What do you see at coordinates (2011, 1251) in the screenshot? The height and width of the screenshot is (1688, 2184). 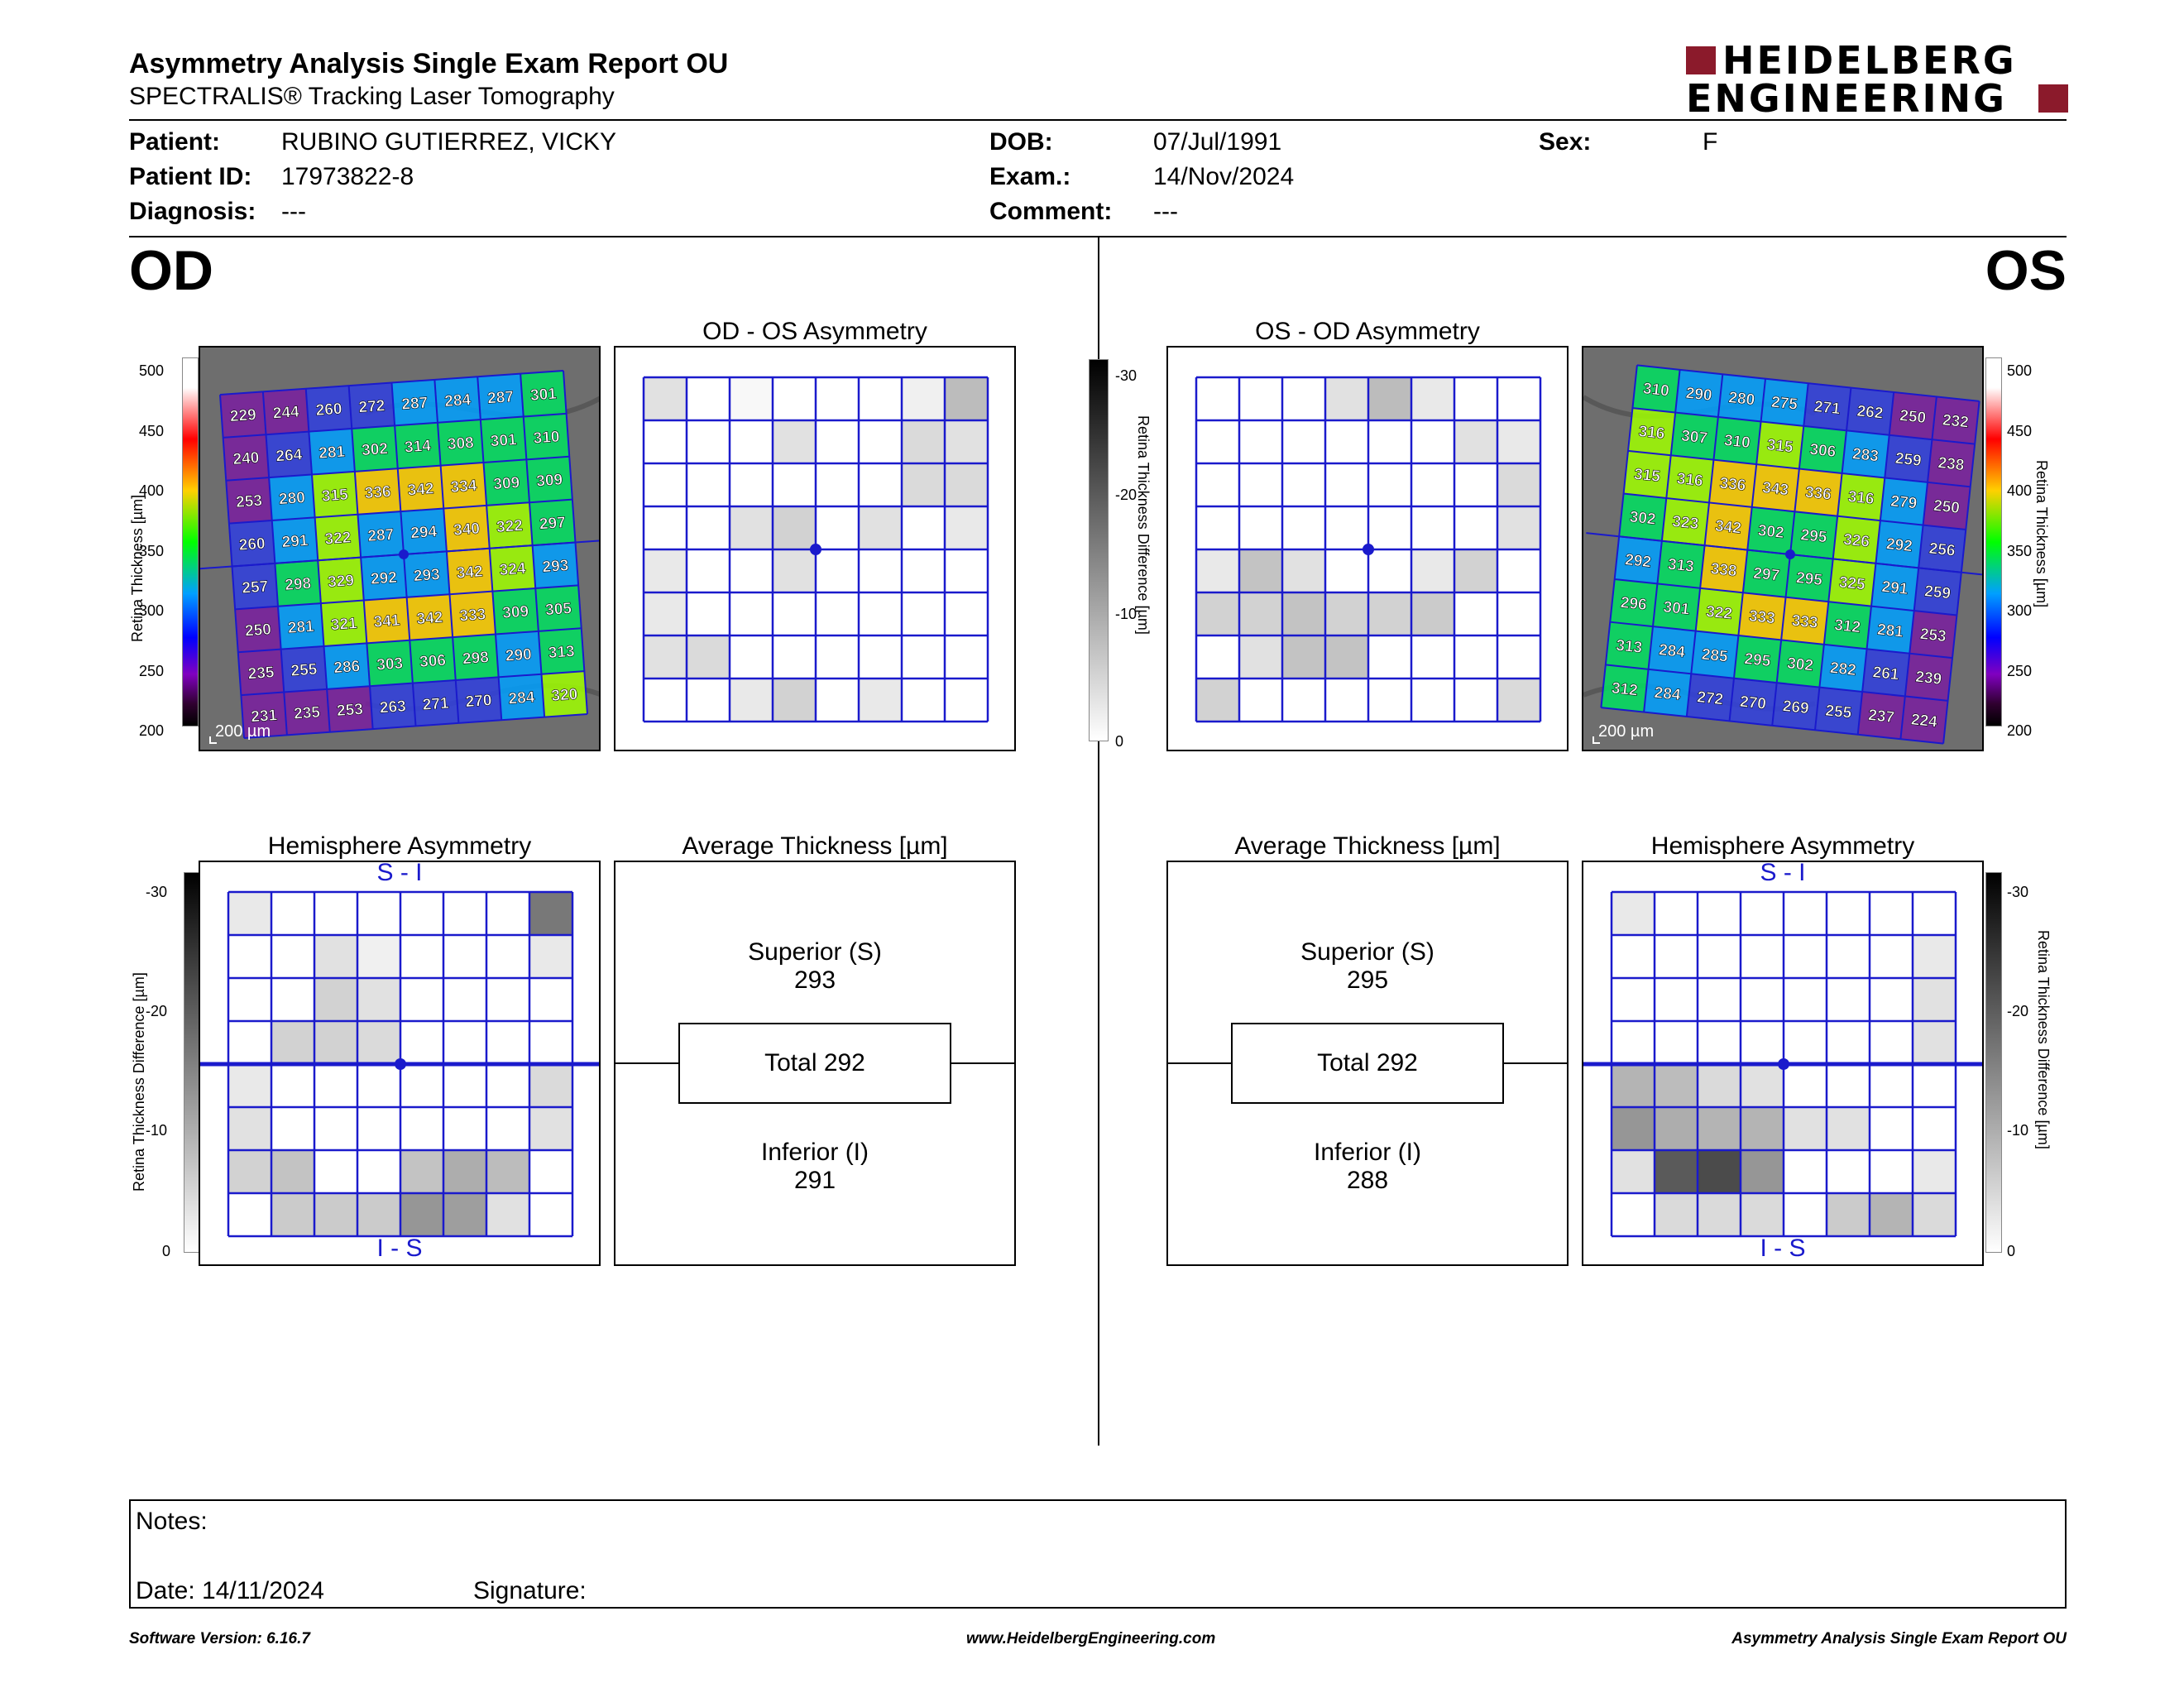 I see `os-hemi-tick-0: 0` at bounding box center [2011, 1251].